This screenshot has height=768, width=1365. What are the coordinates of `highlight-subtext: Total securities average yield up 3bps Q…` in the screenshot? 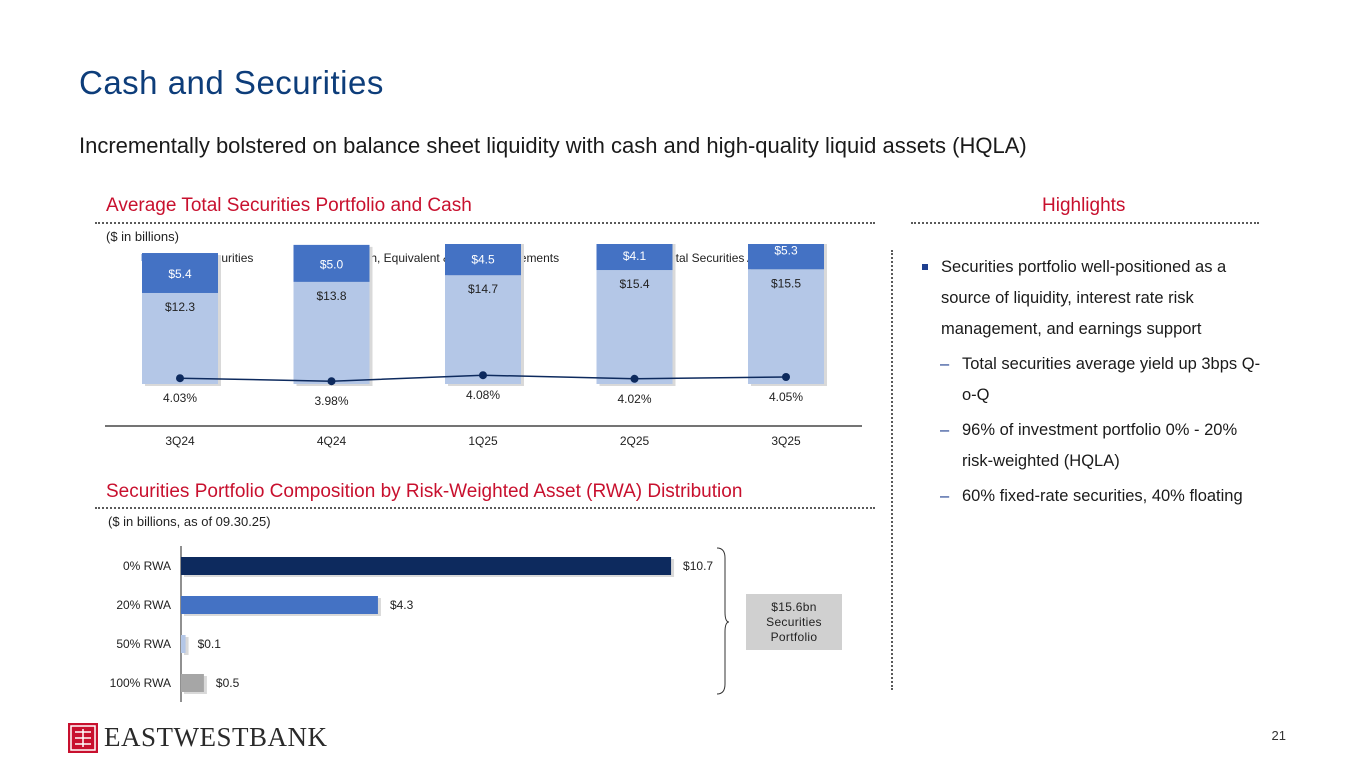 It's located at (1111, 379).